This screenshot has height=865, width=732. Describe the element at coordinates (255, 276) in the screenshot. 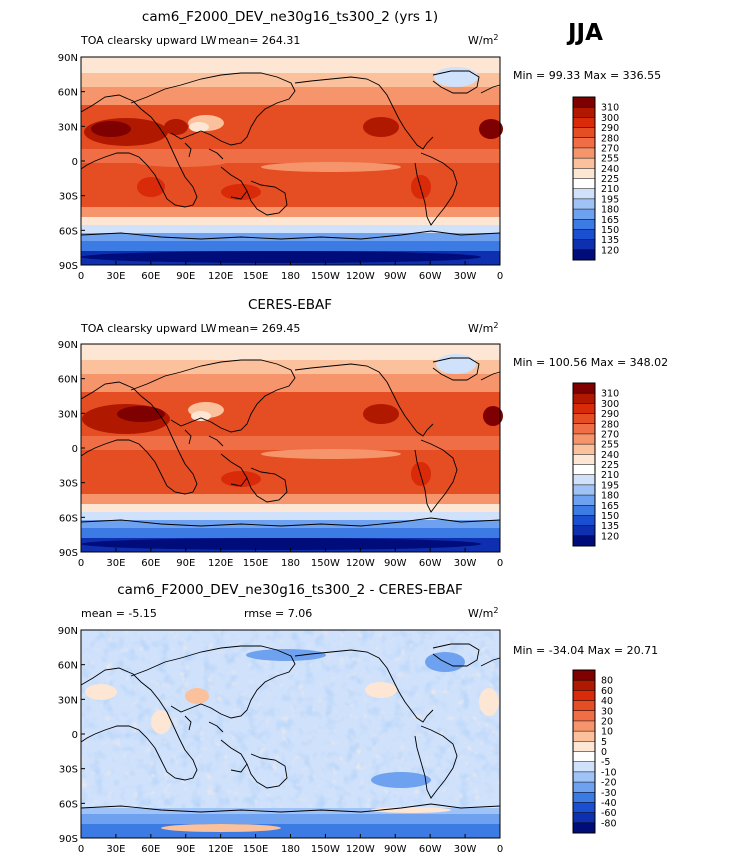

I see `x-tick-label: 150E` at that location.